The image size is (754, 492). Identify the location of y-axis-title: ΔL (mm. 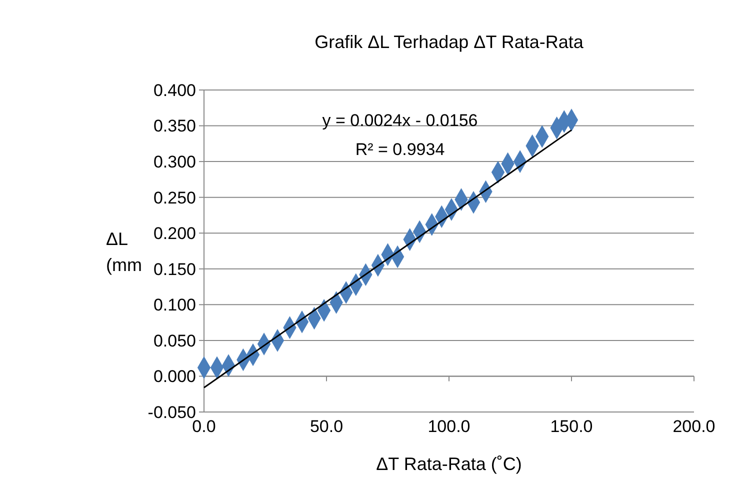
(124, 252).